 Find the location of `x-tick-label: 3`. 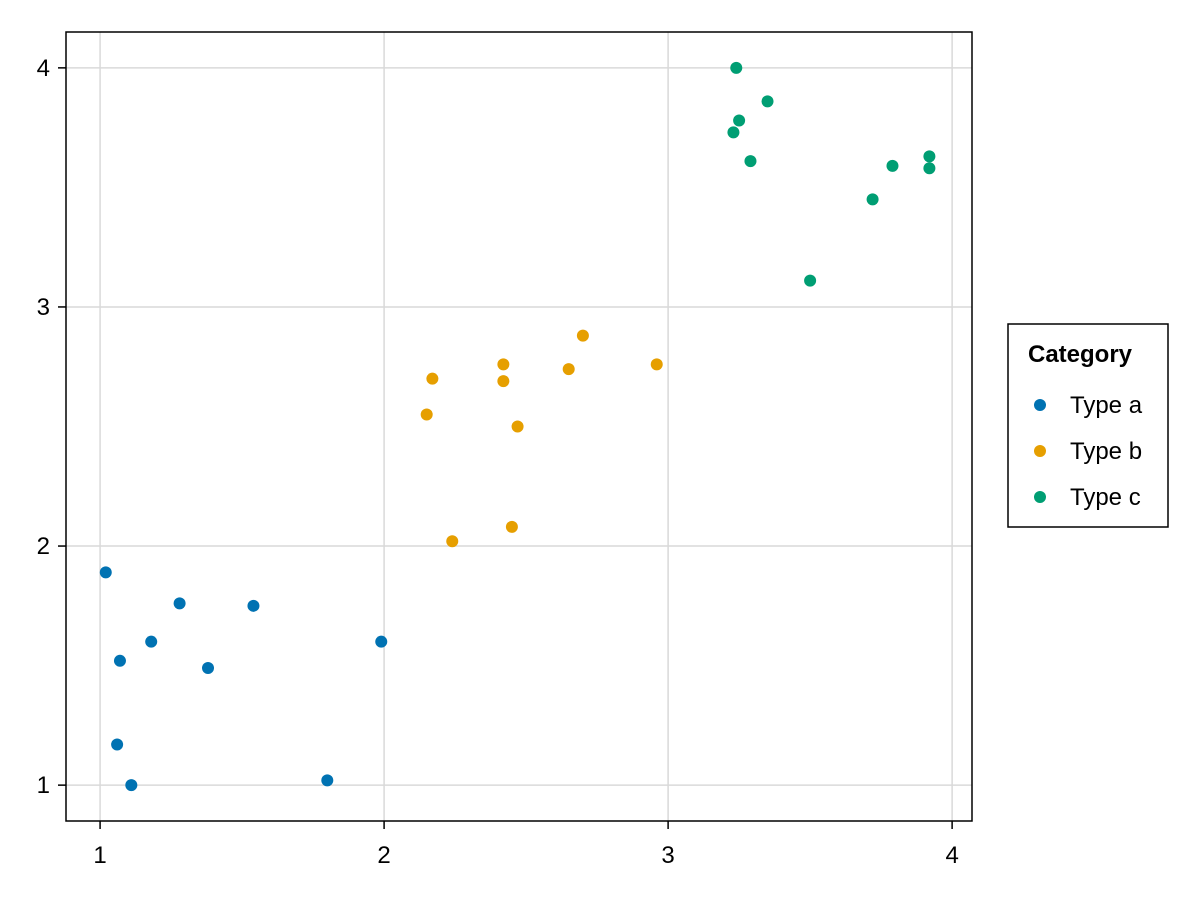

x-tick-label: 3 is located at coordinates (667, 855).